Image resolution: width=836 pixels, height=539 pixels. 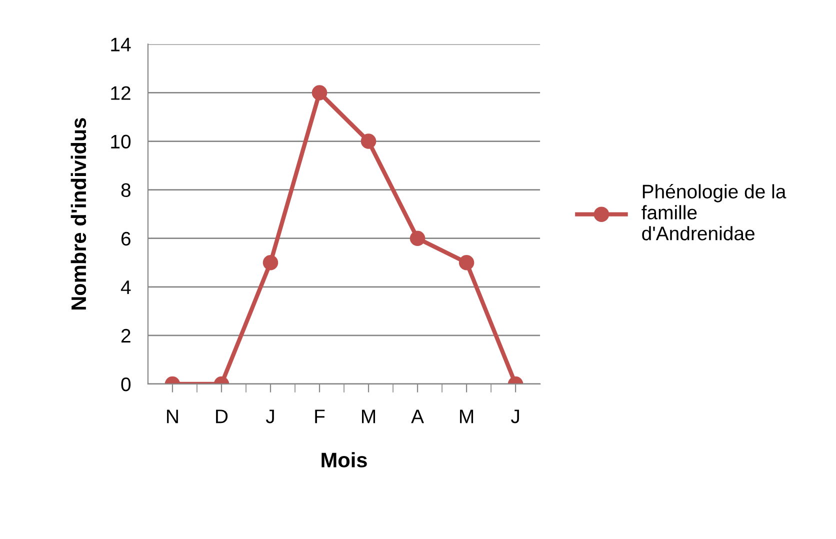 I want to click on y-tick-label: 0, so click(x=126, y=384).